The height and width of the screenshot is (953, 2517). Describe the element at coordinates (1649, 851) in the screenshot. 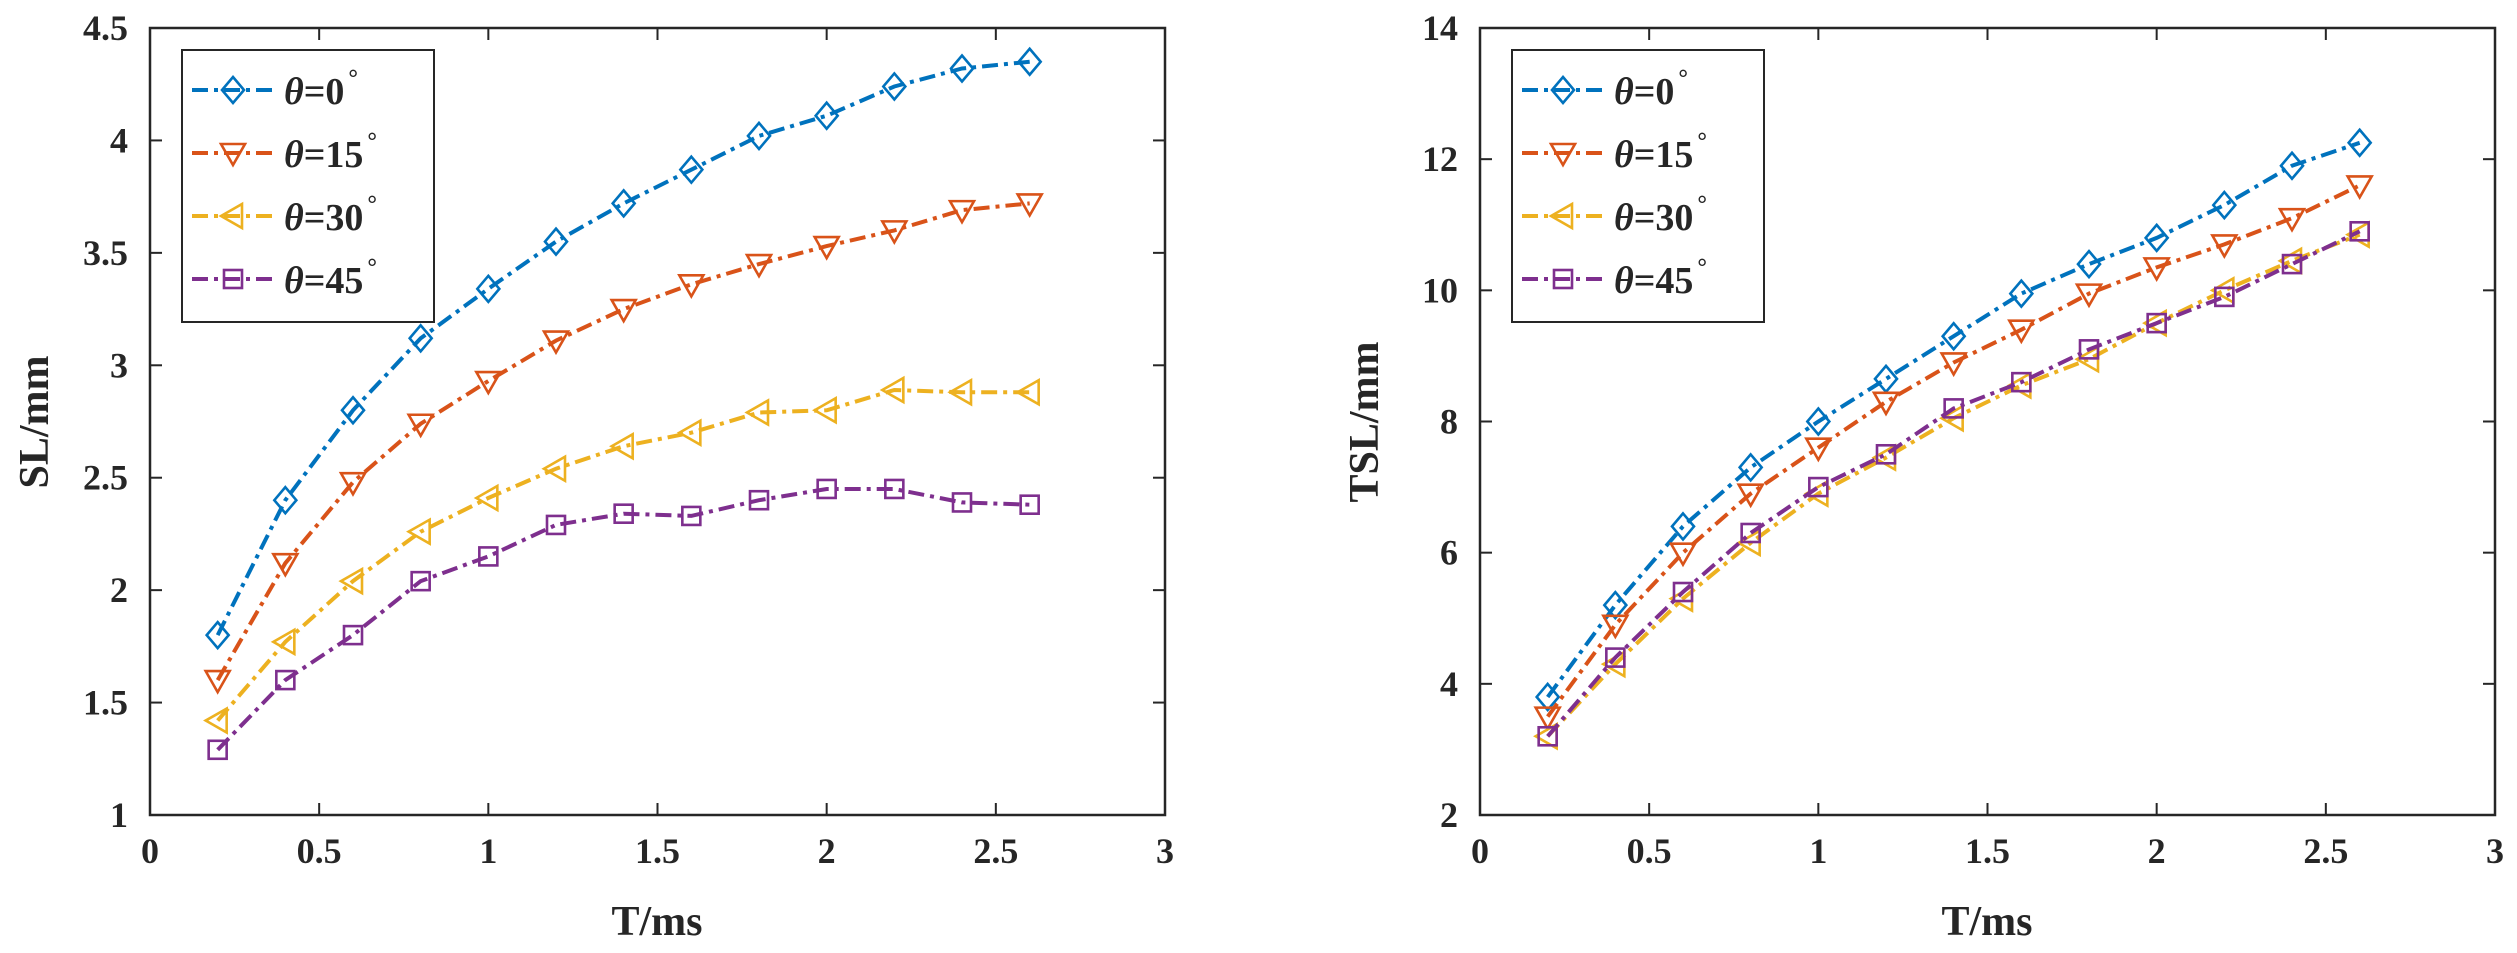

I see `x-tick-label: 0.5` at that location.